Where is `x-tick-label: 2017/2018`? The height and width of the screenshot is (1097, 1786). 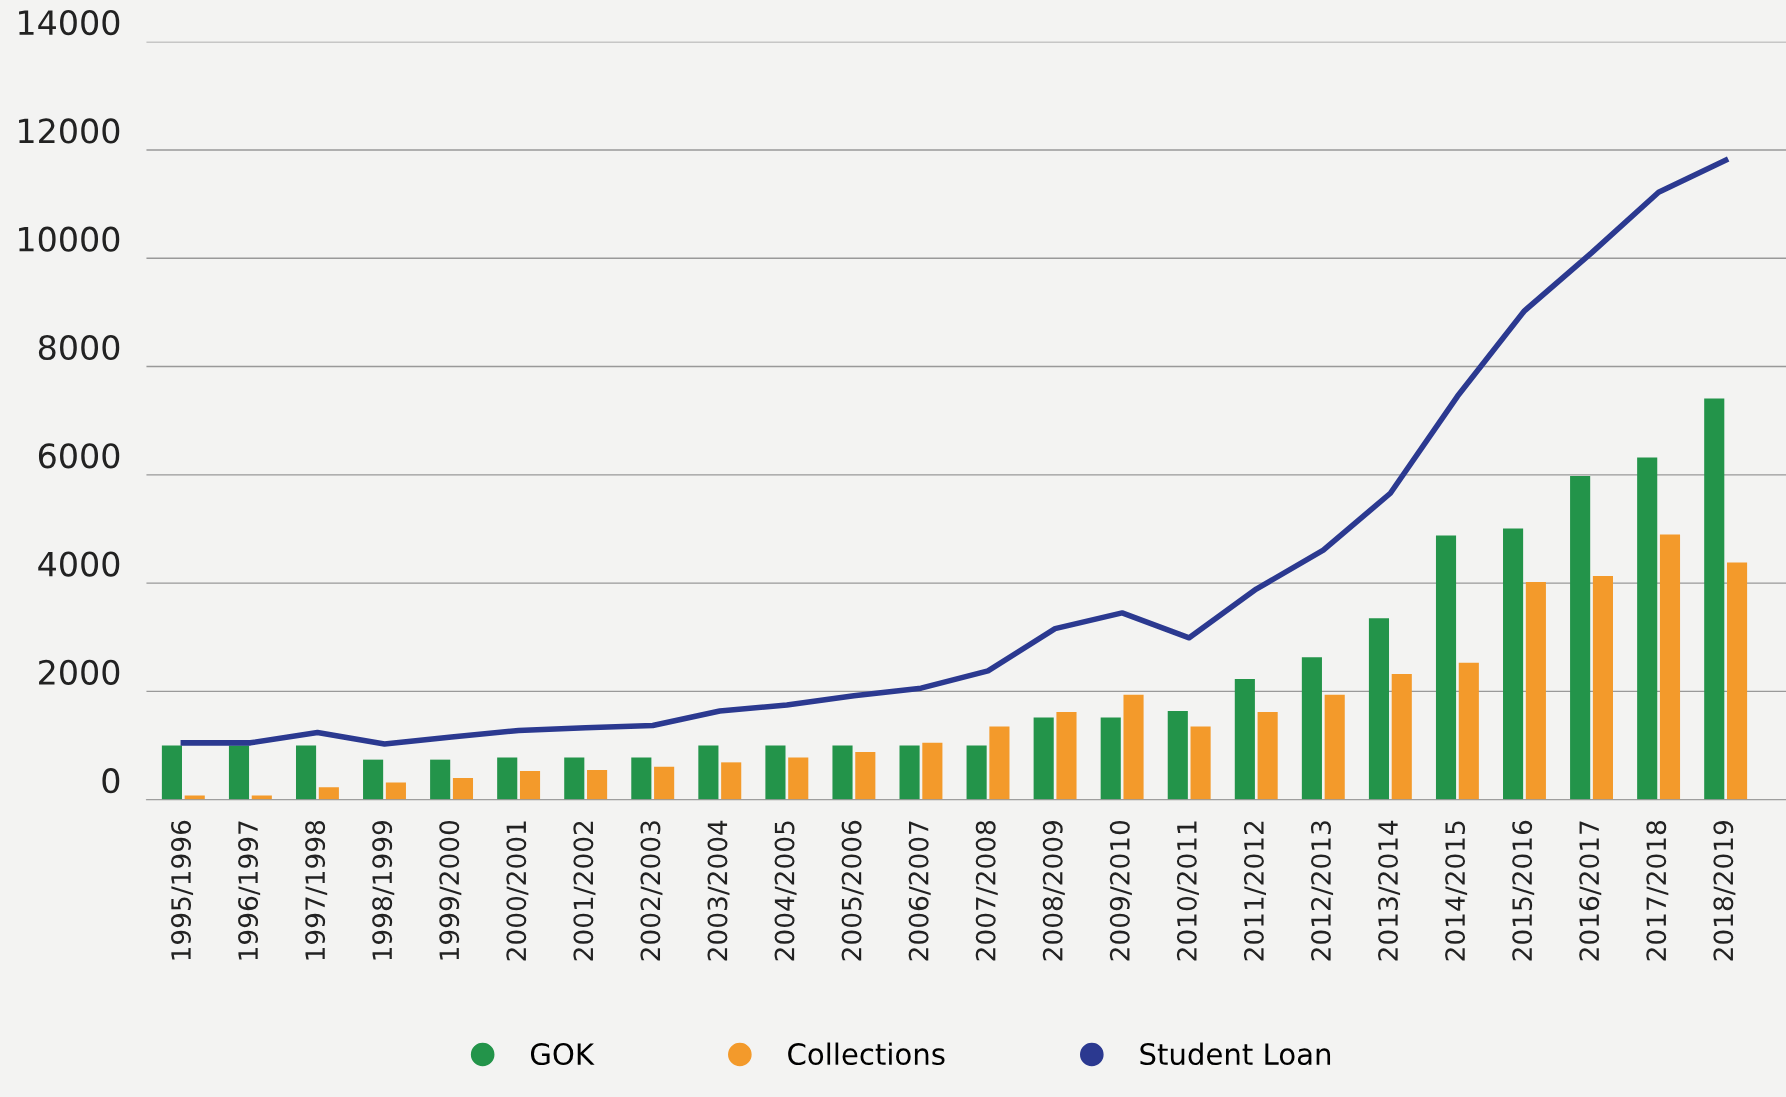 x-tick-label: 2017/2018 is located at coordinates (1657, 890).